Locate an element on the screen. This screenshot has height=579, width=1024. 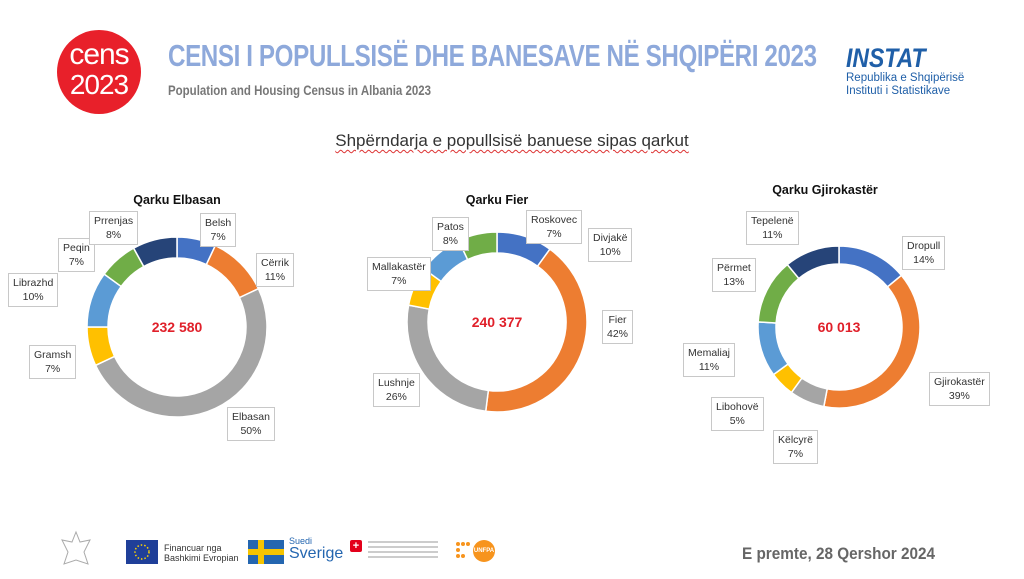
cens-2023-logo: cens 2023 is located at coordinates (99, 72).